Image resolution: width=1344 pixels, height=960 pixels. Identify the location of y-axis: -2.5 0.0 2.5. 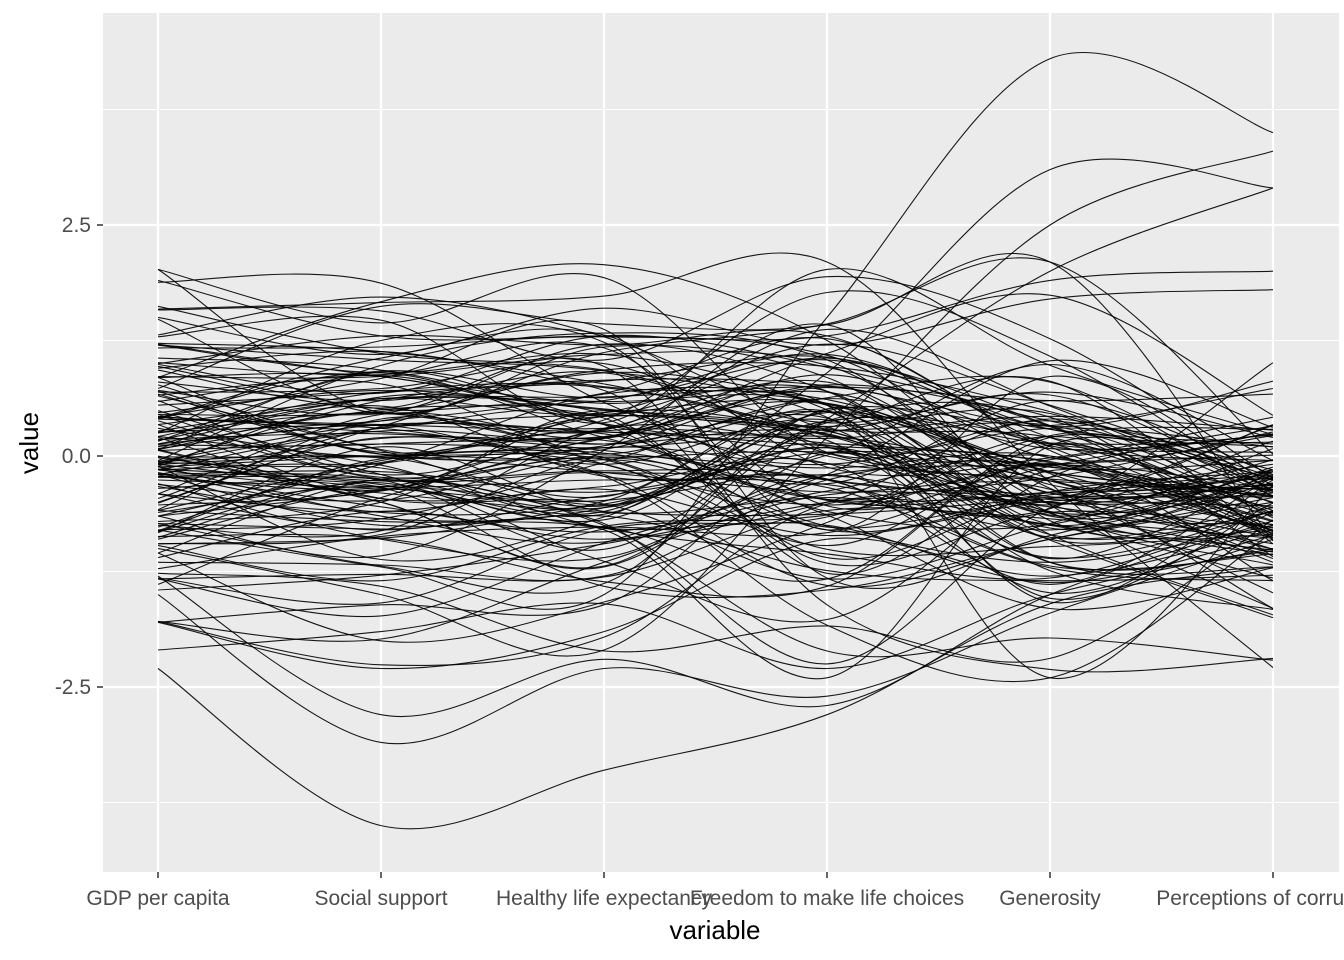
(79, 456).